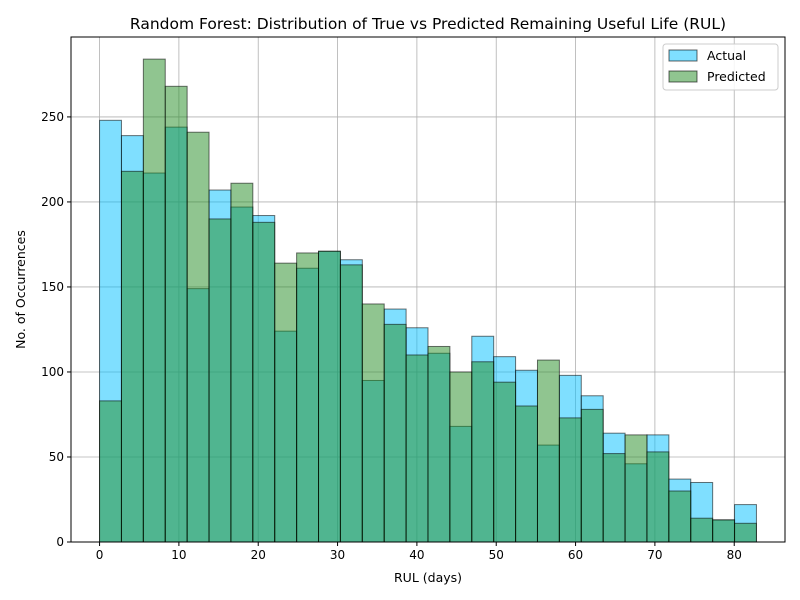  What do you see at coordinates (428, 577) in the screenshot?
I see `x-axis-label: RUL (days)` at bounding box center [428, 577].